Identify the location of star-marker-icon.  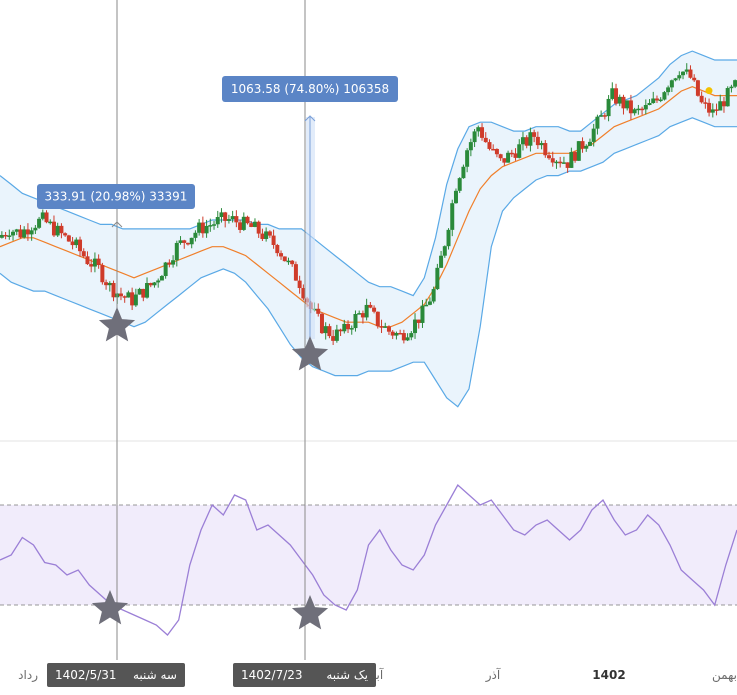
(310, 353).